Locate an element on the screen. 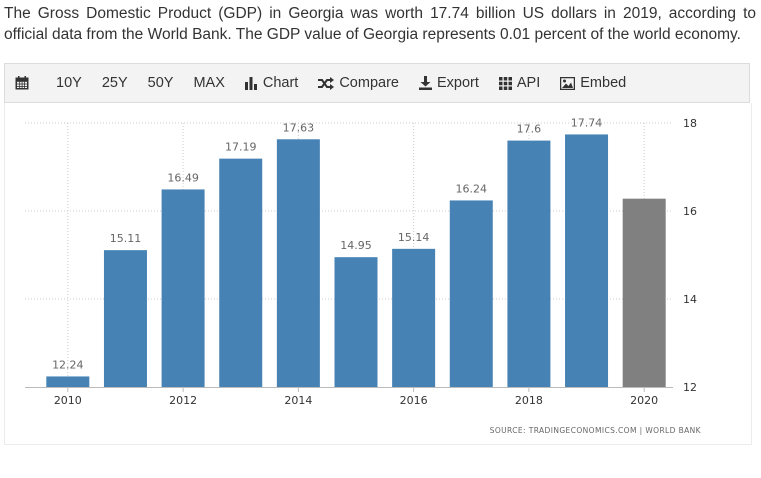  x-tick-label: 2014 is located at coordinates (298, 400).